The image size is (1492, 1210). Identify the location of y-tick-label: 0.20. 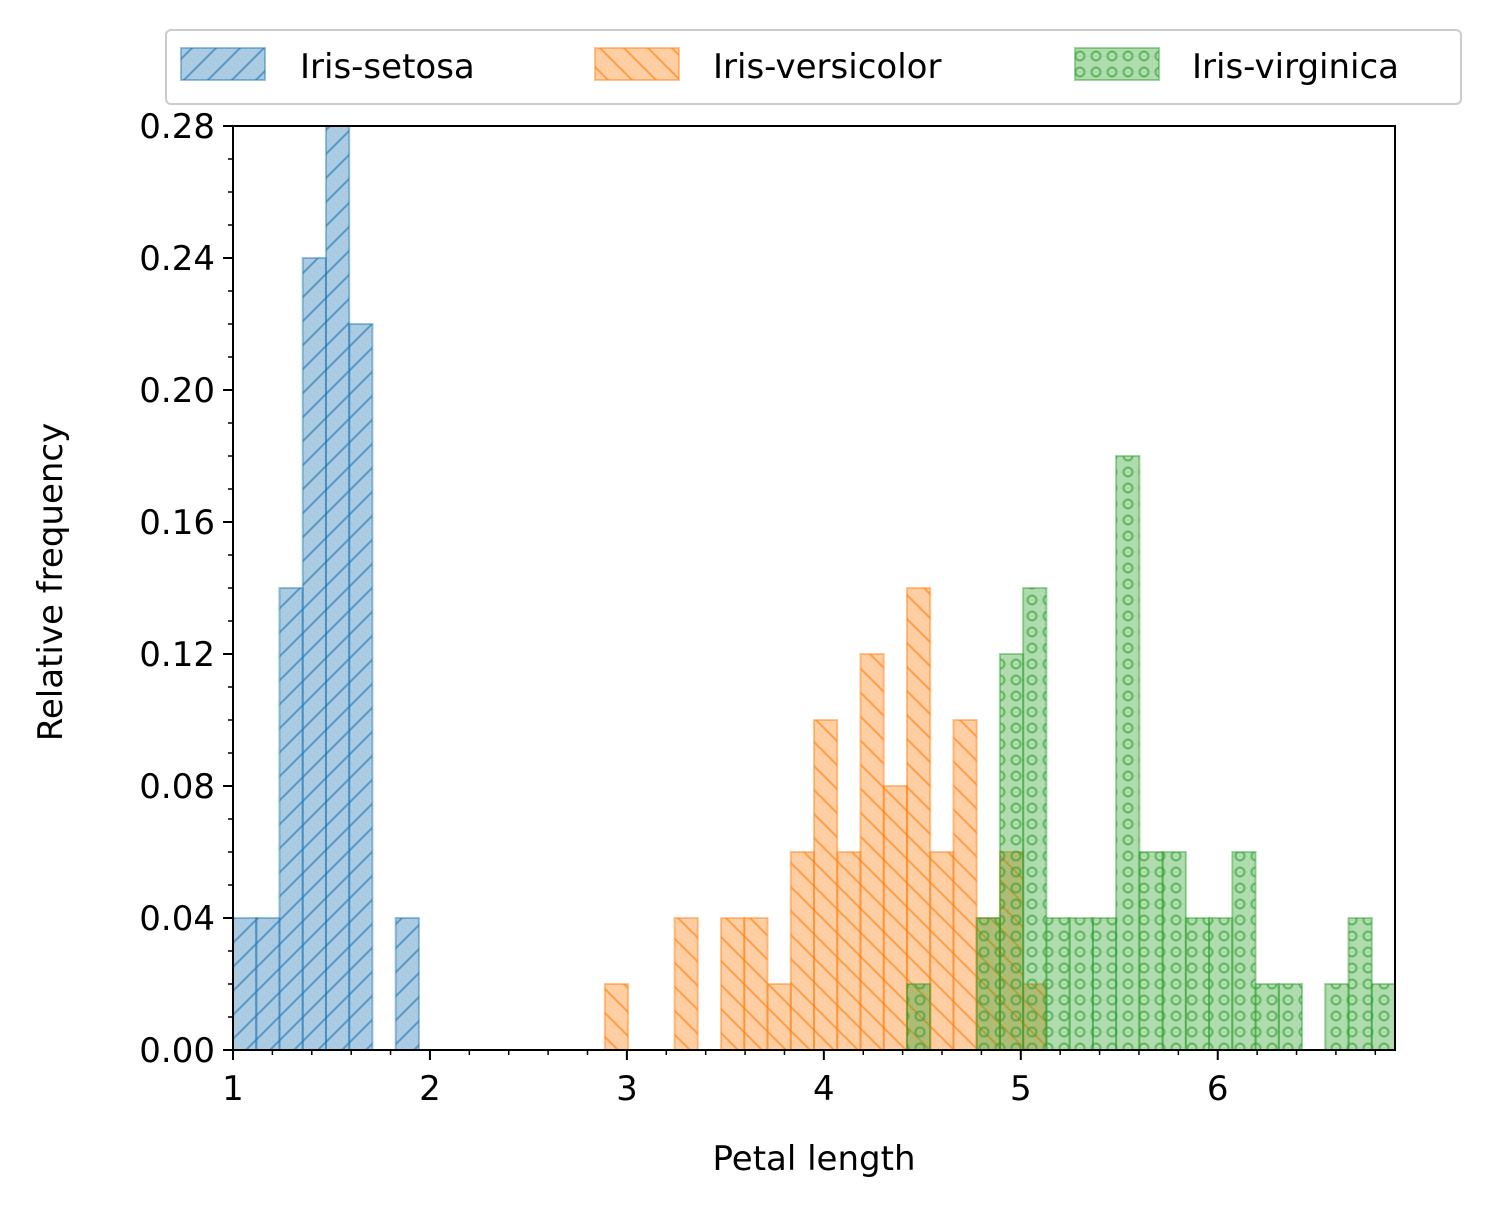
(177, 391).